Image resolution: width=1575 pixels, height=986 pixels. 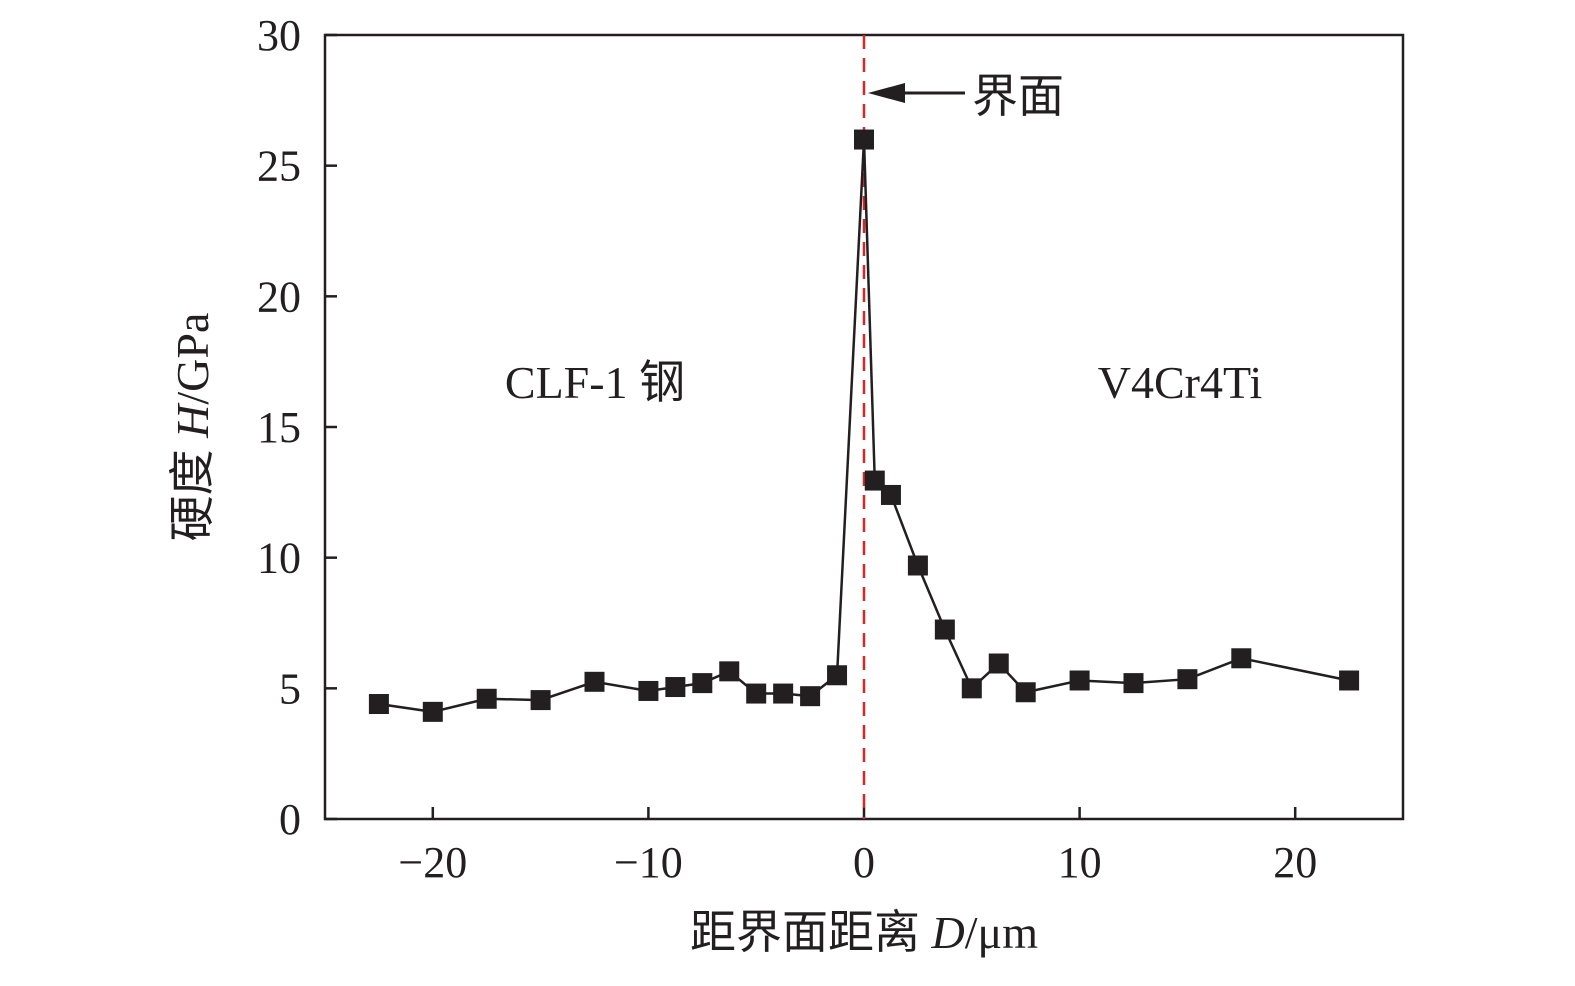 What do you see at coordinates (279, 296) in the screenshot?
I see `y-tick-label: 20` at bounding box center [279, 296].